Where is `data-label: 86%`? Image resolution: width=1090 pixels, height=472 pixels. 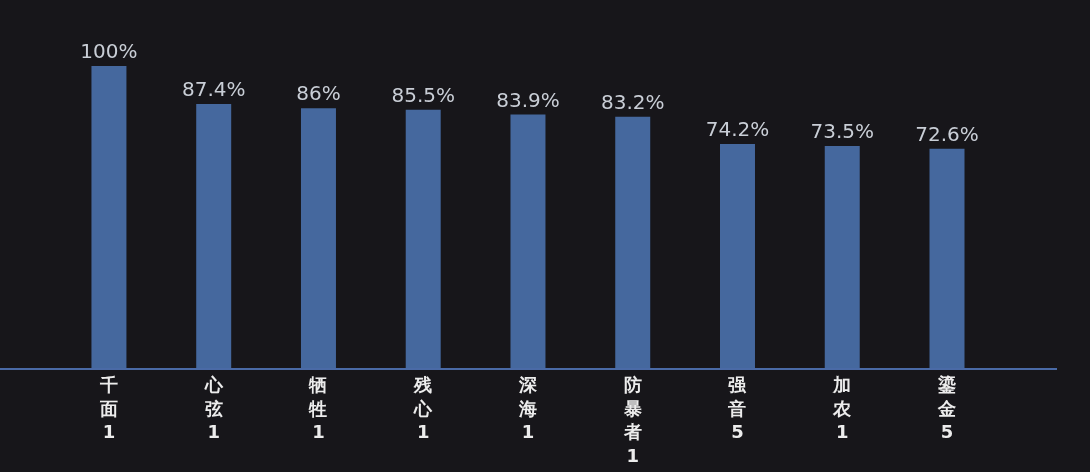
data-label: 86% is located at coordinates (318, 93).